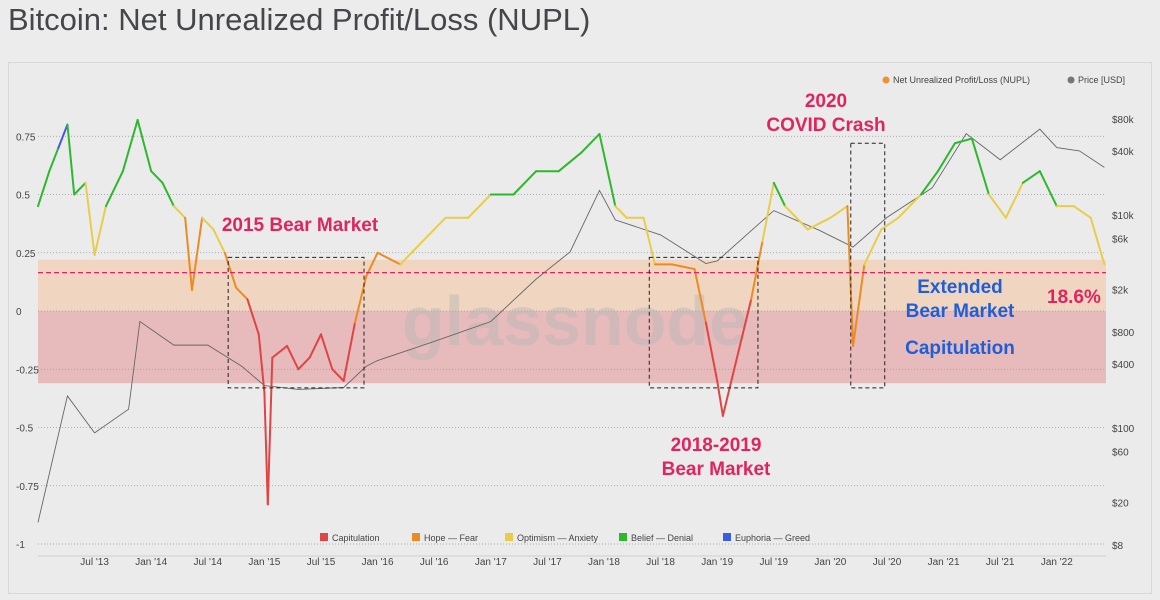 The height and width of the screenshot is (600, 1160). Describe the element at coordinates (1123, 429) in the screenshot. I see `y-right-tick-label: $100` at that location.